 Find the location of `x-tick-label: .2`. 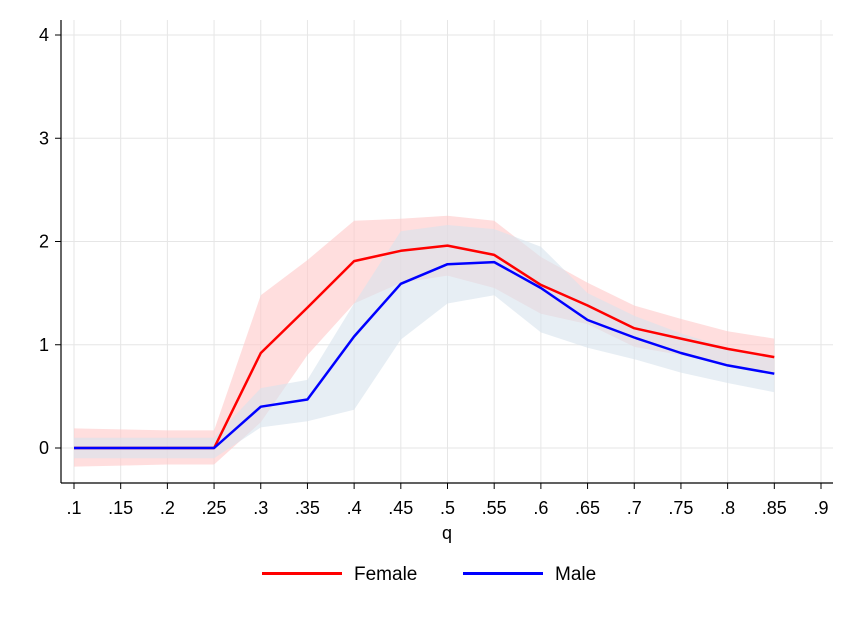

x-tick-label: .2 is located at coordinates (167, 508).